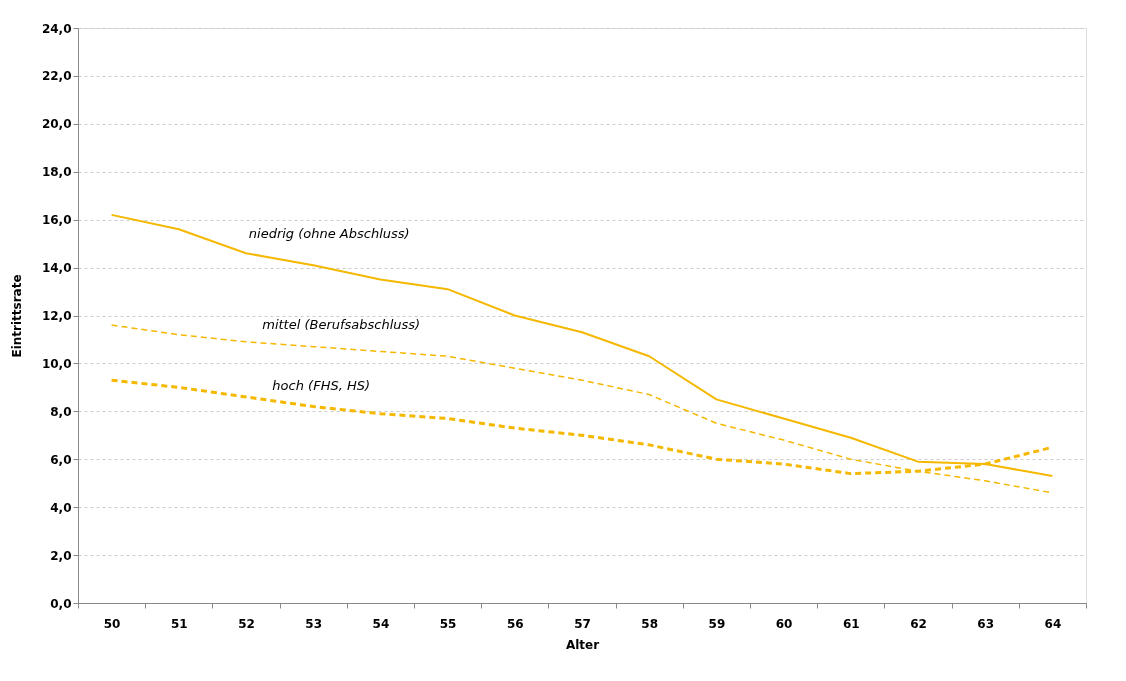 The image size is (1126, 681). Describe the element at coordinates (56, 124) in the screenshot. I see `y-tick-label: 20,0` at that location.